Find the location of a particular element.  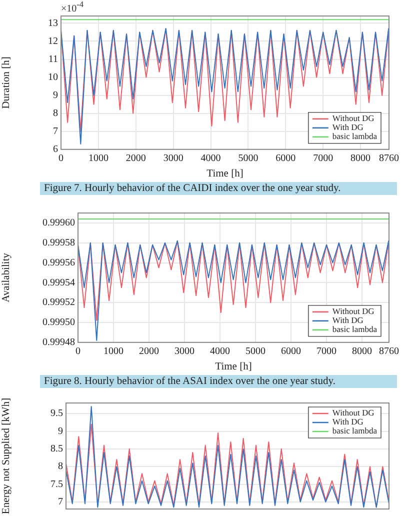

y-tick-label: 0.99956 is located at coordinates (58, 262).